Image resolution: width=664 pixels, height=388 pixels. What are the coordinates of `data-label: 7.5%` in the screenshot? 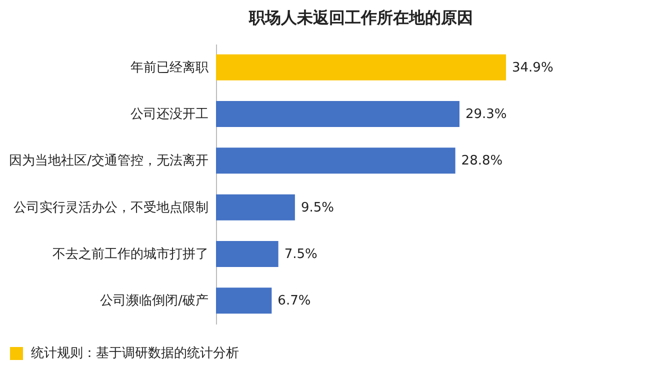 It's located at (301, 254).